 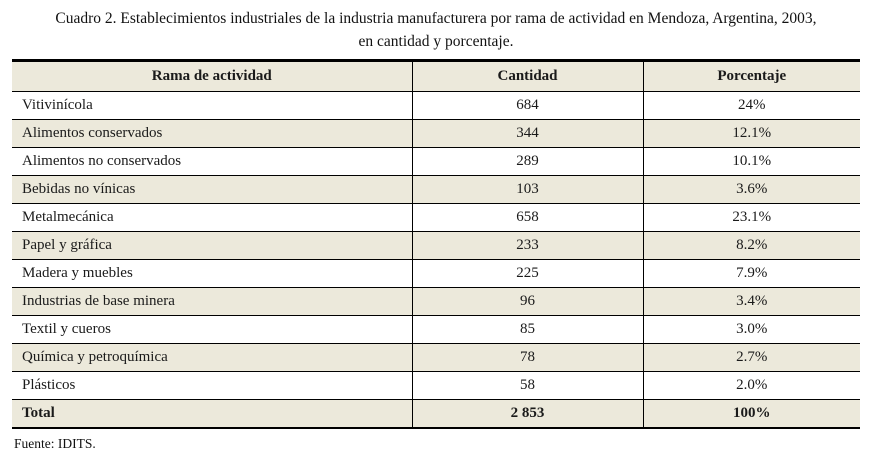 I want to click on table-row: Madera y muebles 225 7.9%, so click(x=436, y=273).